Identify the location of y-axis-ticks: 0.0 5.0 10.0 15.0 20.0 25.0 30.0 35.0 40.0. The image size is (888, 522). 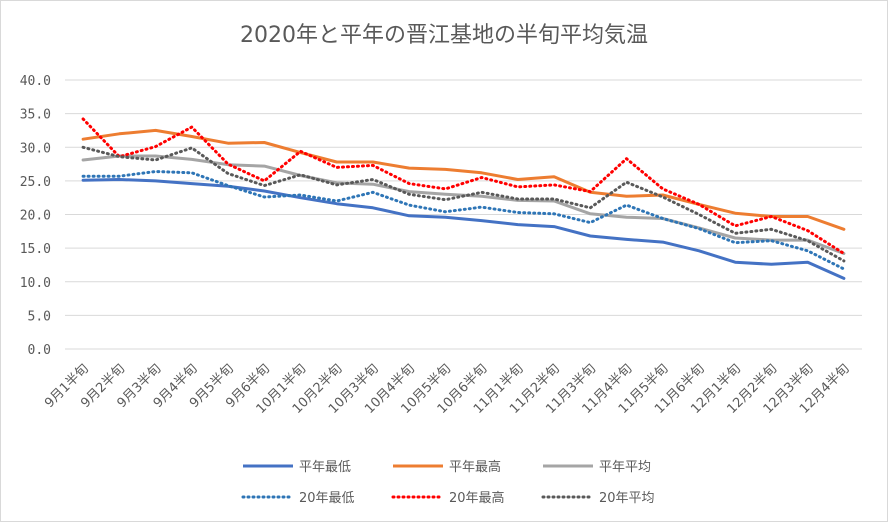
(35, 216).